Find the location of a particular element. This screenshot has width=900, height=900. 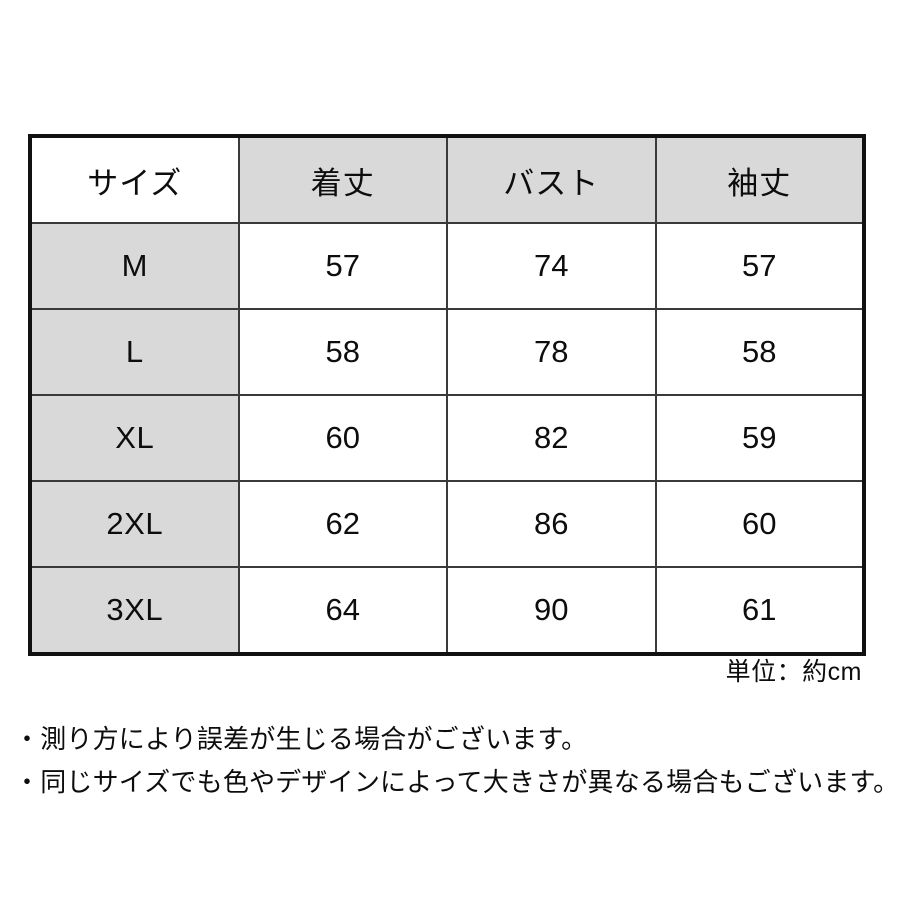

table-header: サイズ 着丈 バスト 袖丈 is located at coordinates (447, 179).